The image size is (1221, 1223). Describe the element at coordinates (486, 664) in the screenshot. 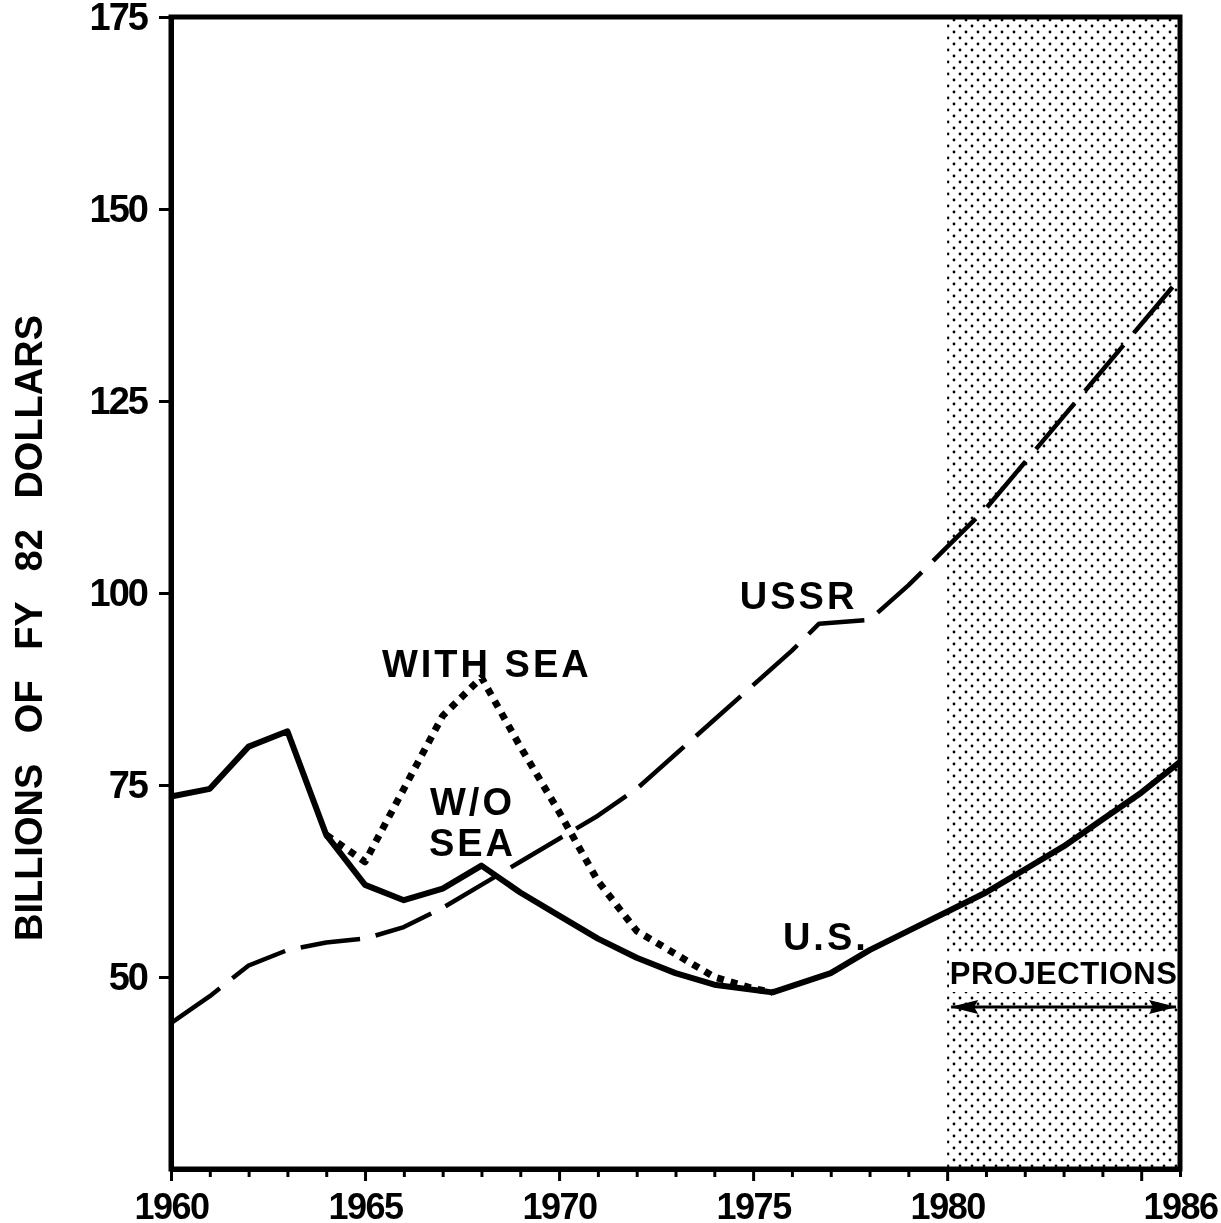

I see `series-label: WITH SEA` at that location.